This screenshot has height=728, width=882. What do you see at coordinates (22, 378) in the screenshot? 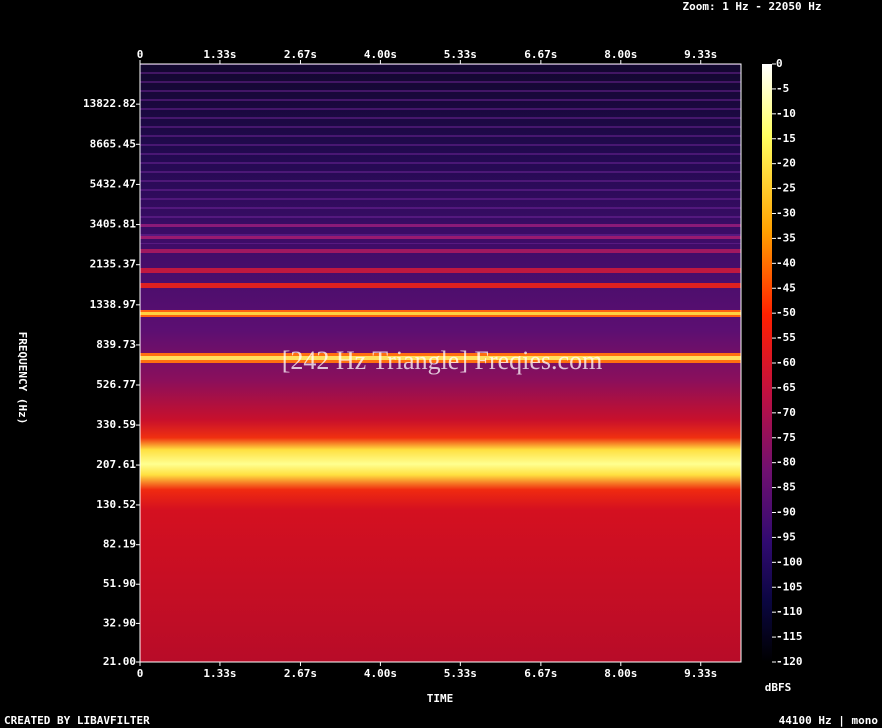
I see `y-axis-label: FREQUENCY (Hz)` at bounding box center [22, 378].